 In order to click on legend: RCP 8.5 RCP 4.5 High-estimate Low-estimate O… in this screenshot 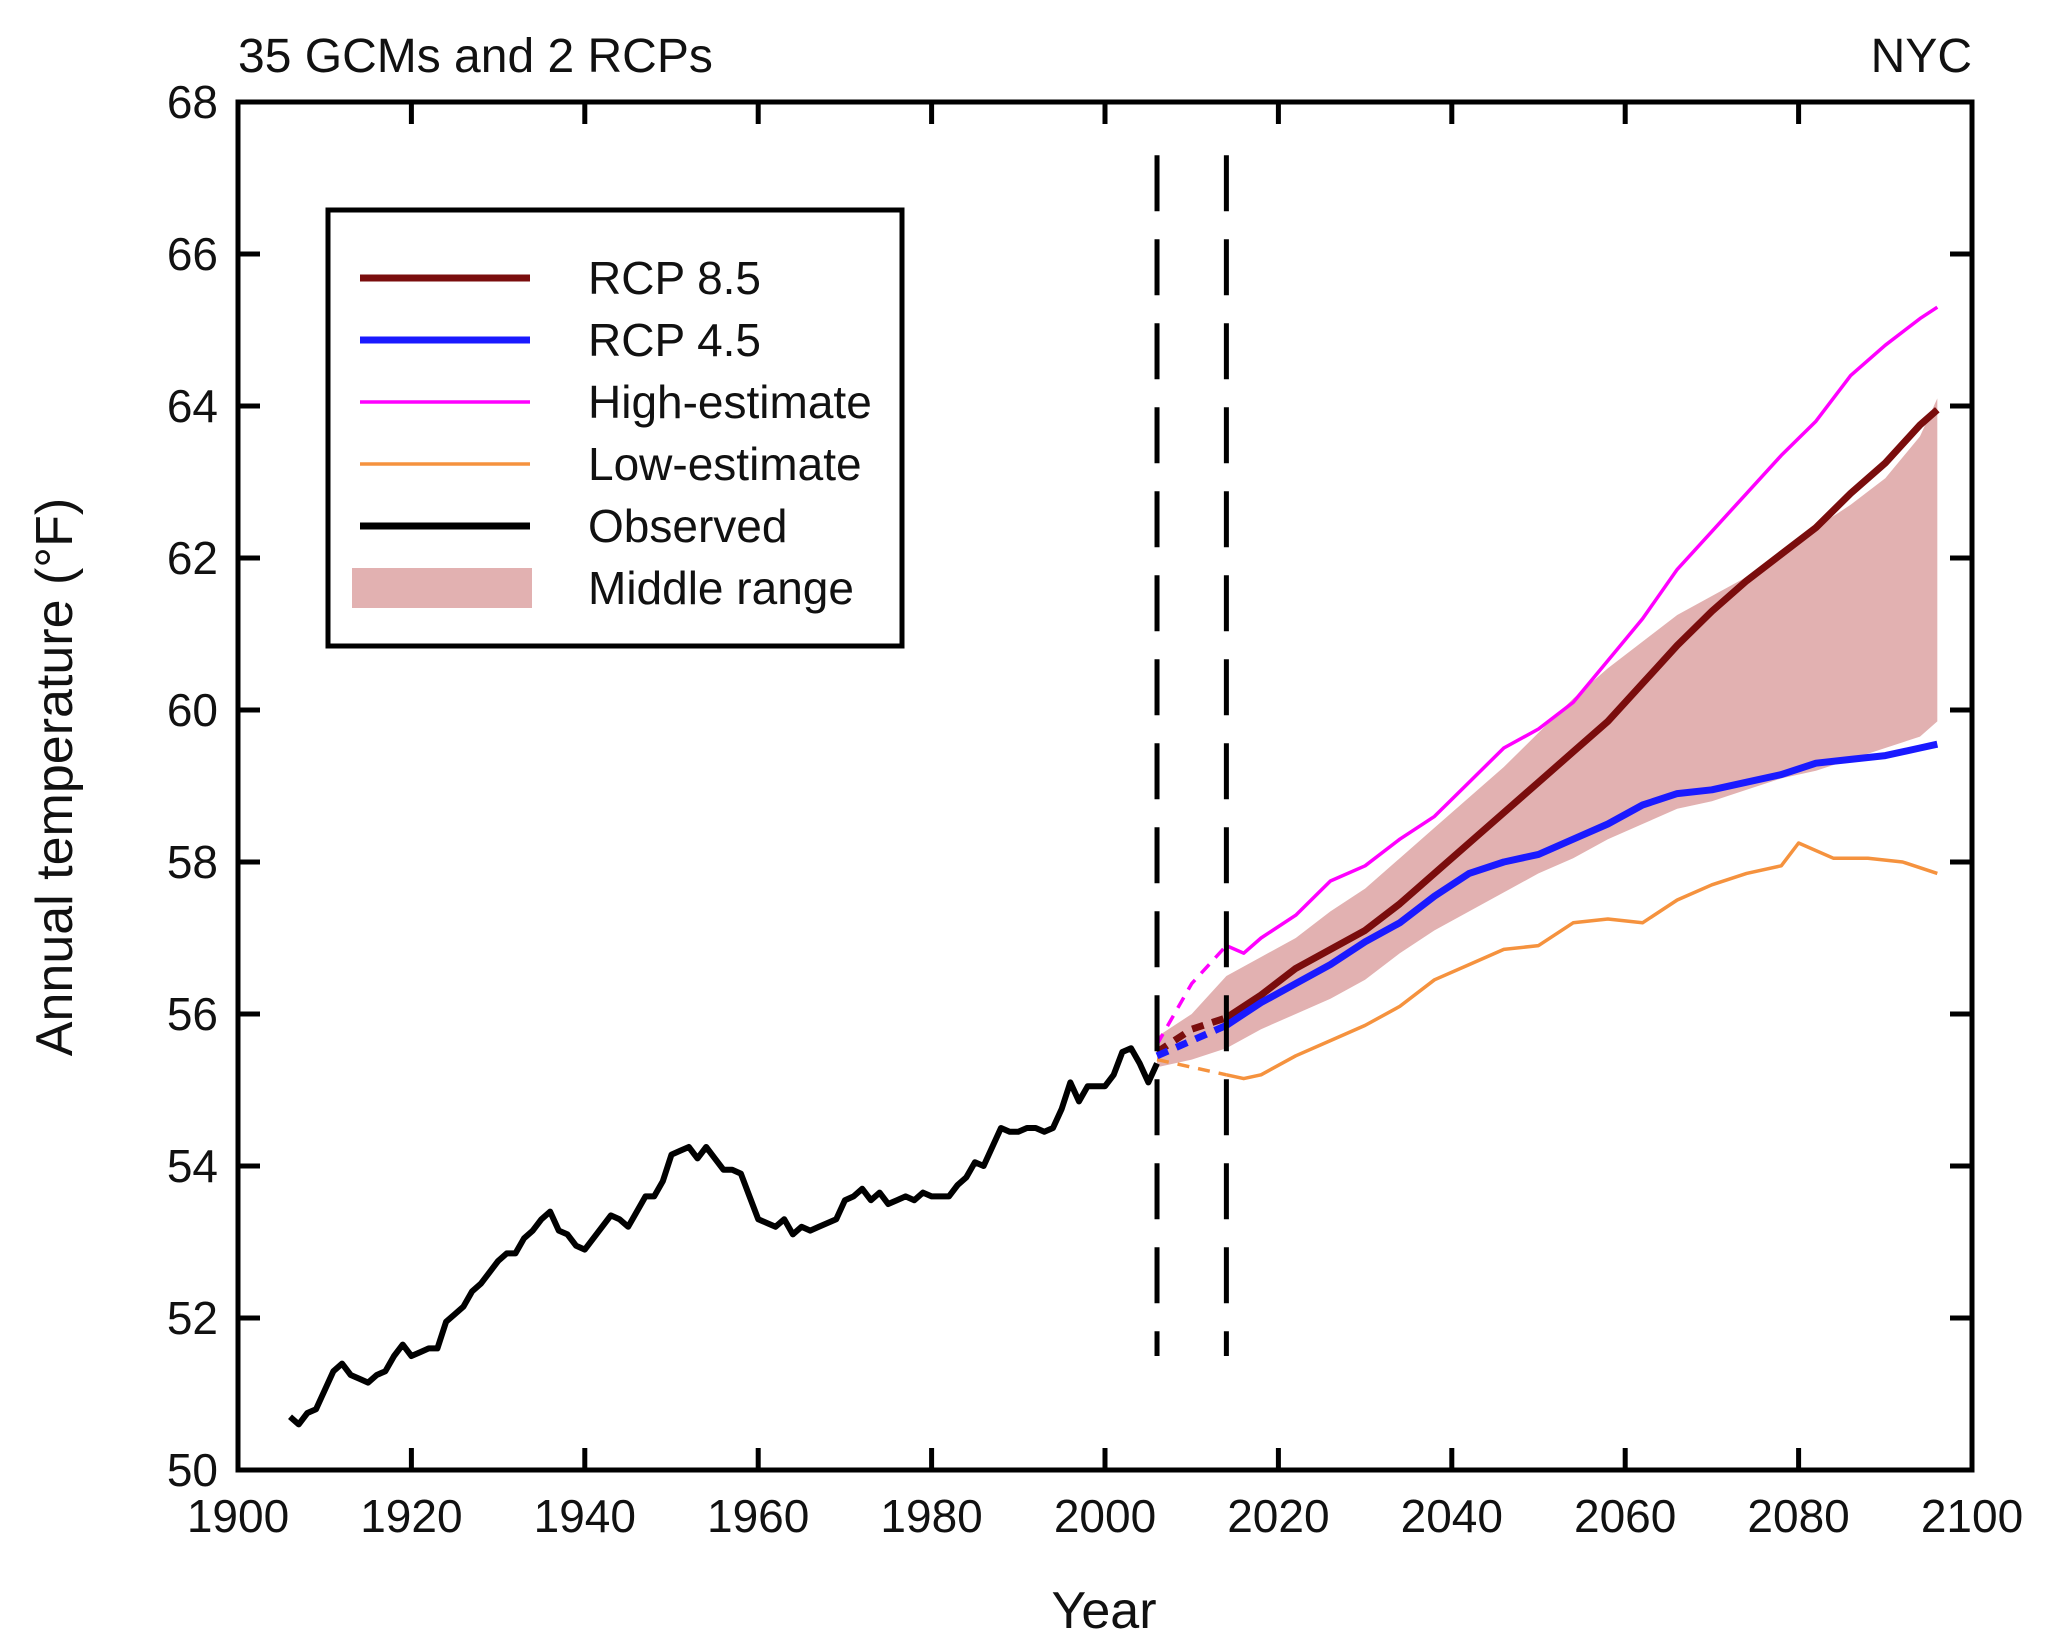, I will do `click(615, 428)`.